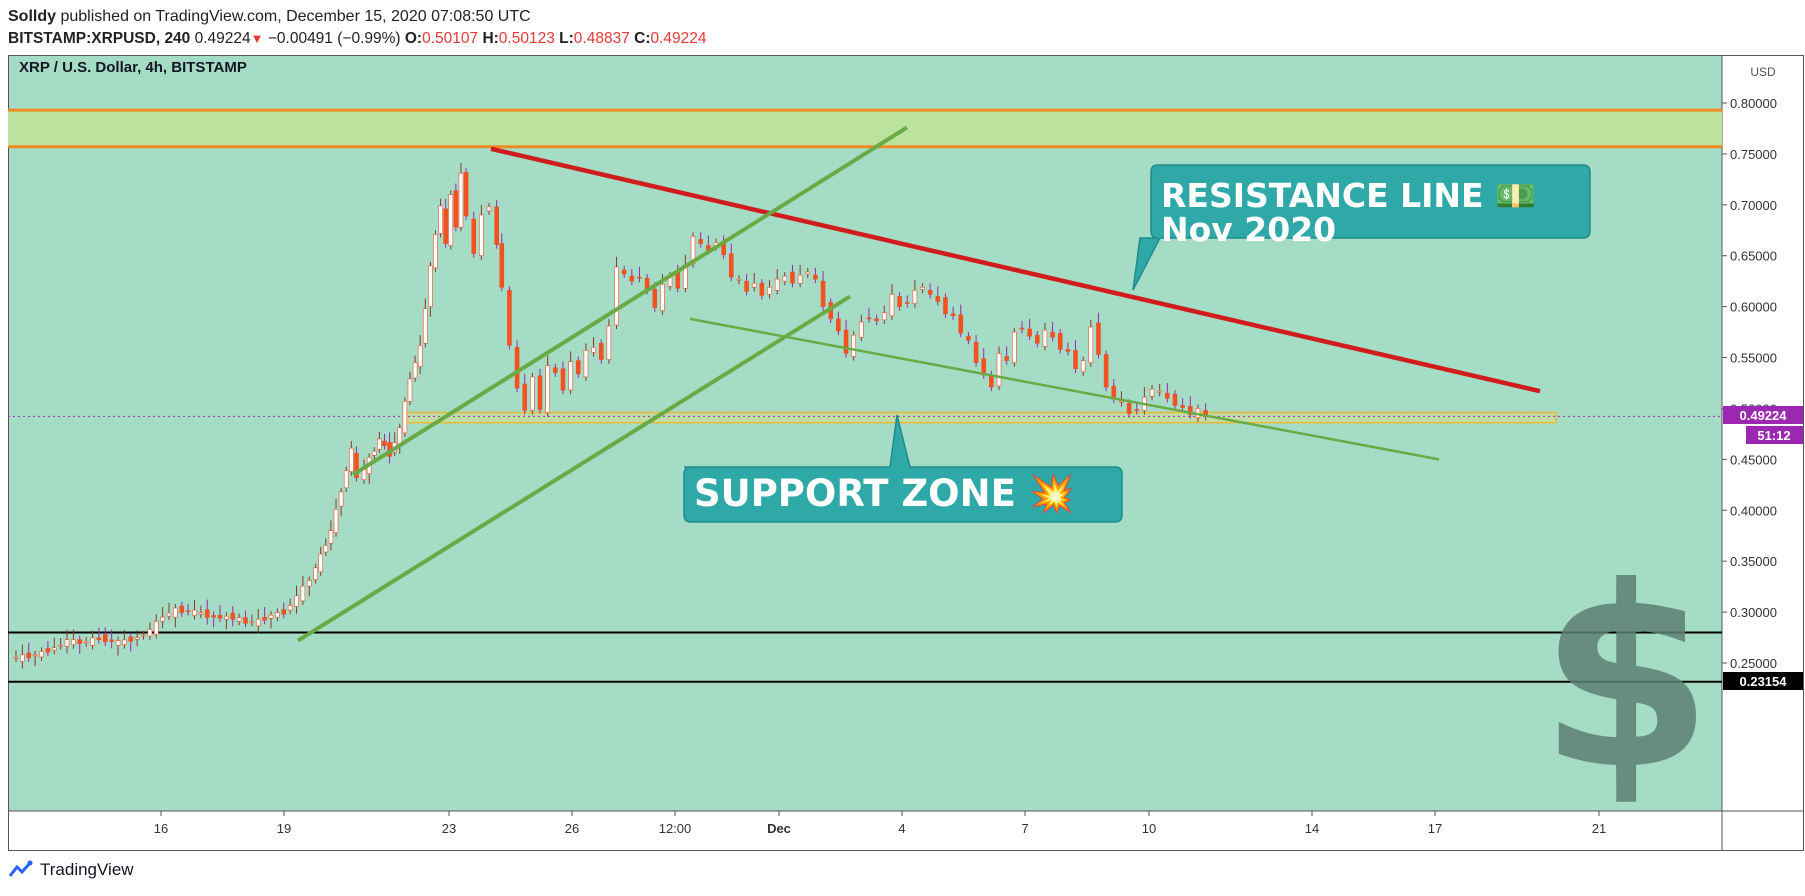  What do you see at coordinates (413, 38) in the screenshot?
I see `open-label: O:` at bounding box center [413, 38].